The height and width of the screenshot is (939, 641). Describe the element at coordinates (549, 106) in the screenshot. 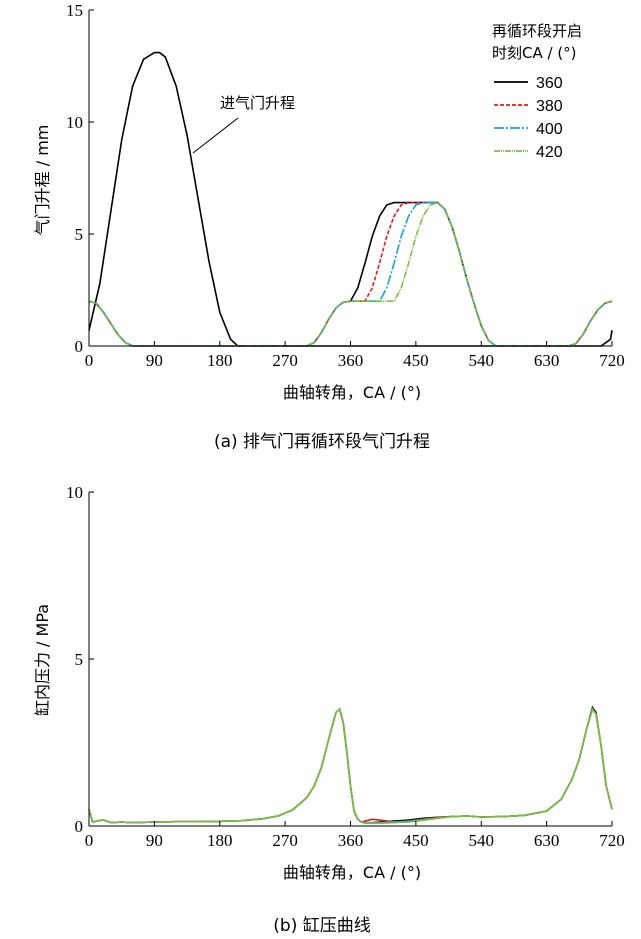

I see `legend-label-380: 380` at that location.